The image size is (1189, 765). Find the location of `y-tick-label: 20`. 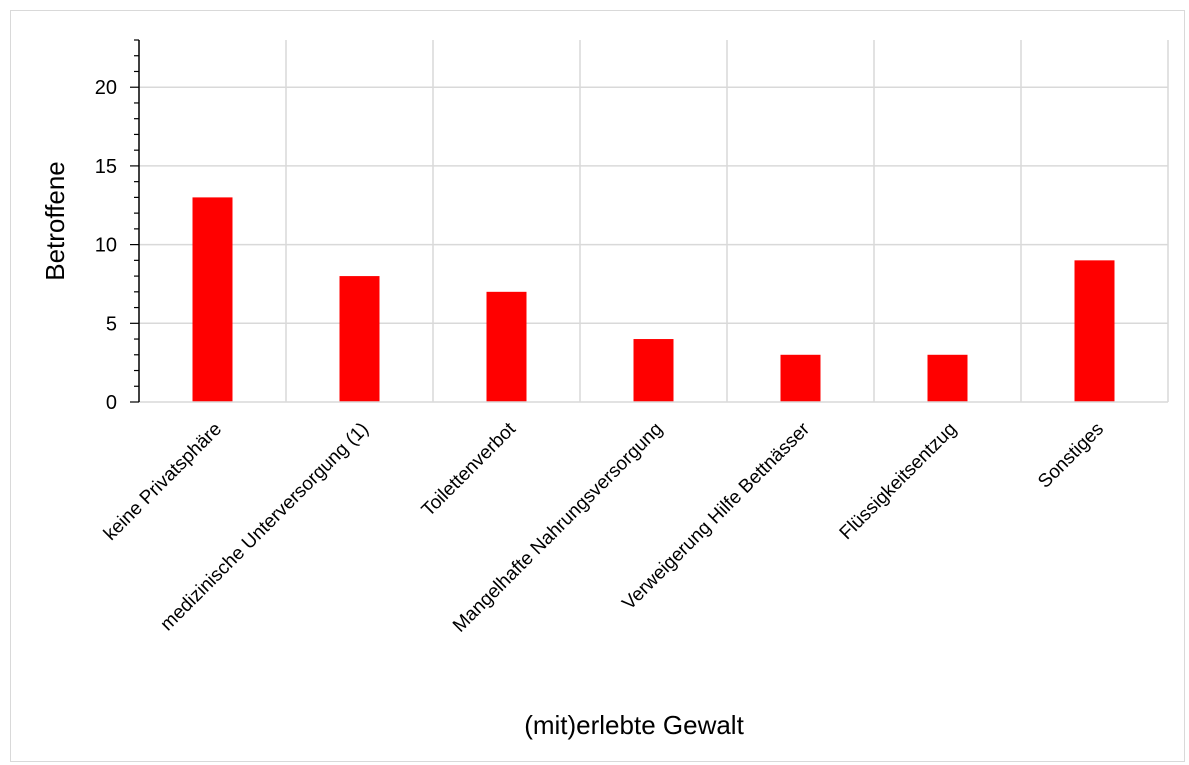

y-tick-label: 20 is located at coordinates (106, 88).